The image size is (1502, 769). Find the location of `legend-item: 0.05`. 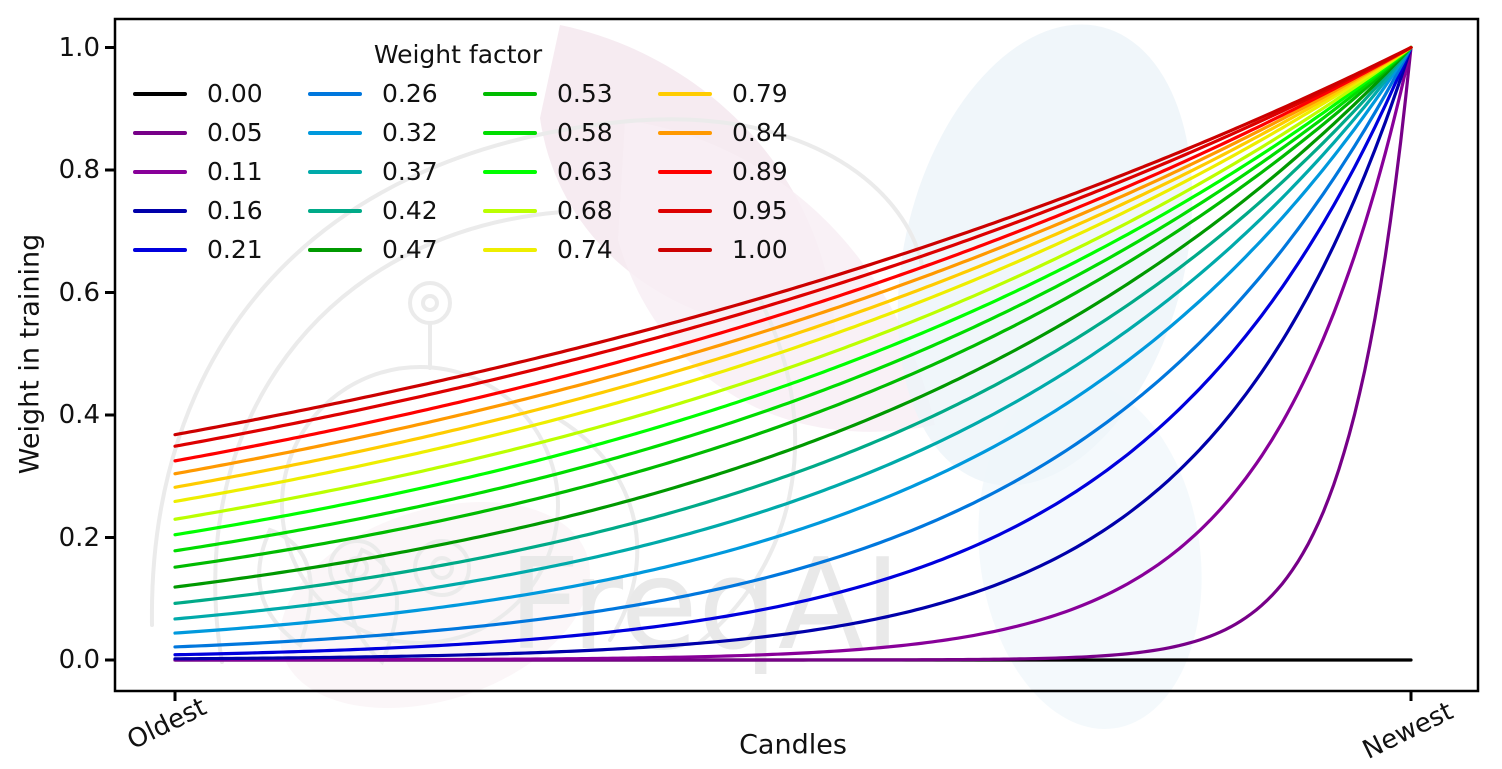

legend-item: 0.05 is located at coordinates (220, 132).